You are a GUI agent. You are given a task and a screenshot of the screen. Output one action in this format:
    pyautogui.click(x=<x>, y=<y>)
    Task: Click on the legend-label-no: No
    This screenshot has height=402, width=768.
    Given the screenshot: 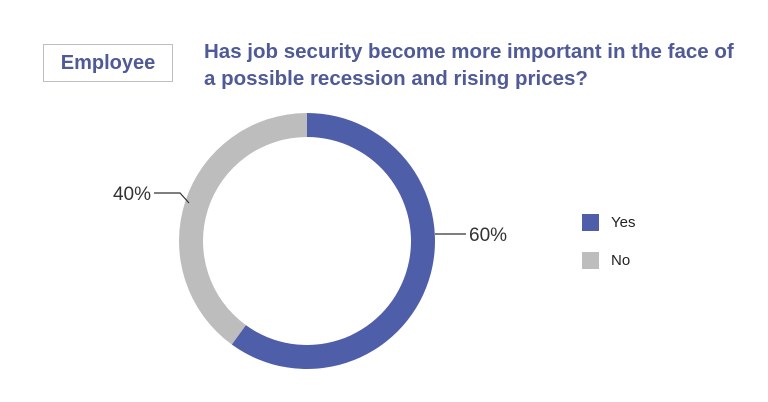 What is the action you would take?
    pyautogui.click(x=621, y=260)
    